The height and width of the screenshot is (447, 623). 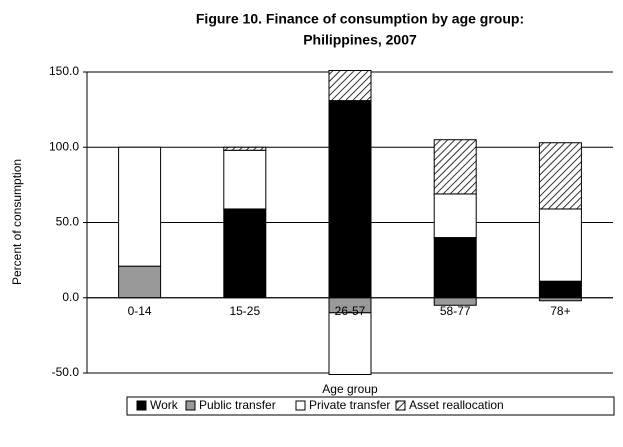 What do you see at coordinates (455, 311) in the screenshot?
I see `x-tick-label: 58-77` at bounding box center [455, 311].